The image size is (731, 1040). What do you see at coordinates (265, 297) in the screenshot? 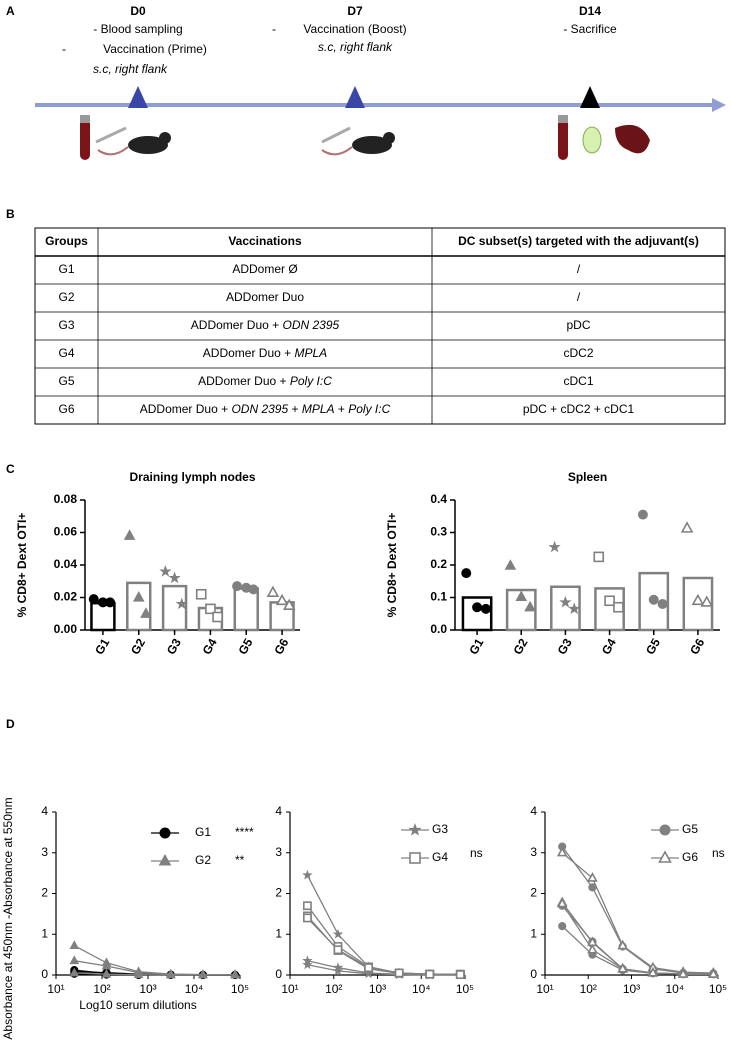
I see `table-cell: ADDomer Duo` at bounding box center [265, 297].